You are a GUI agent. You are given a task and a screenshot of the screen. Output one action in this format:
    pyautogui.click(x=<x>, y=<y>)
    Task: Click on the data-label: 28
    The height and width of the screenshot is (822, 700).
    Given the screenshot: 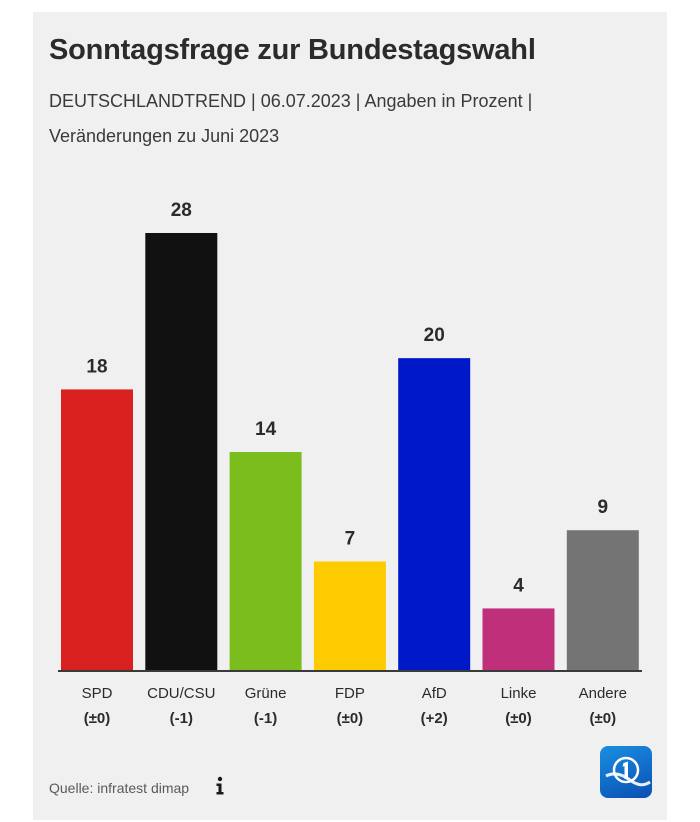 What is the action you would take?
    pyautogui.click(x=181, y=210)
    